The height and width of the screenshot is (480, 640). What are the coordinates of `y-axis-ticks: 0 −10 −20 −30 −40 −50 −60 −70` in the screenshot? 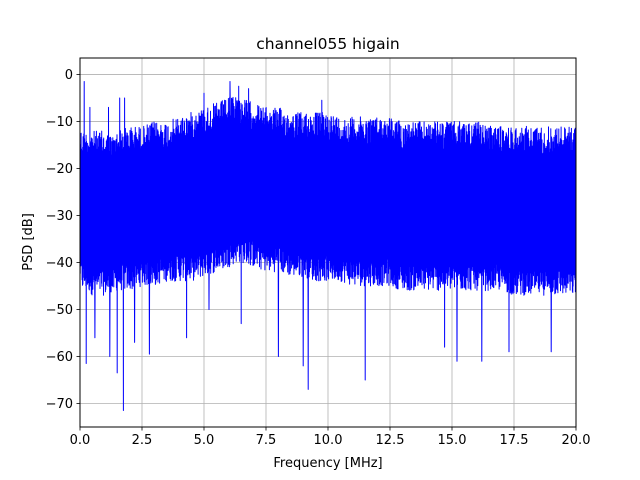 It's located at (63, 240).